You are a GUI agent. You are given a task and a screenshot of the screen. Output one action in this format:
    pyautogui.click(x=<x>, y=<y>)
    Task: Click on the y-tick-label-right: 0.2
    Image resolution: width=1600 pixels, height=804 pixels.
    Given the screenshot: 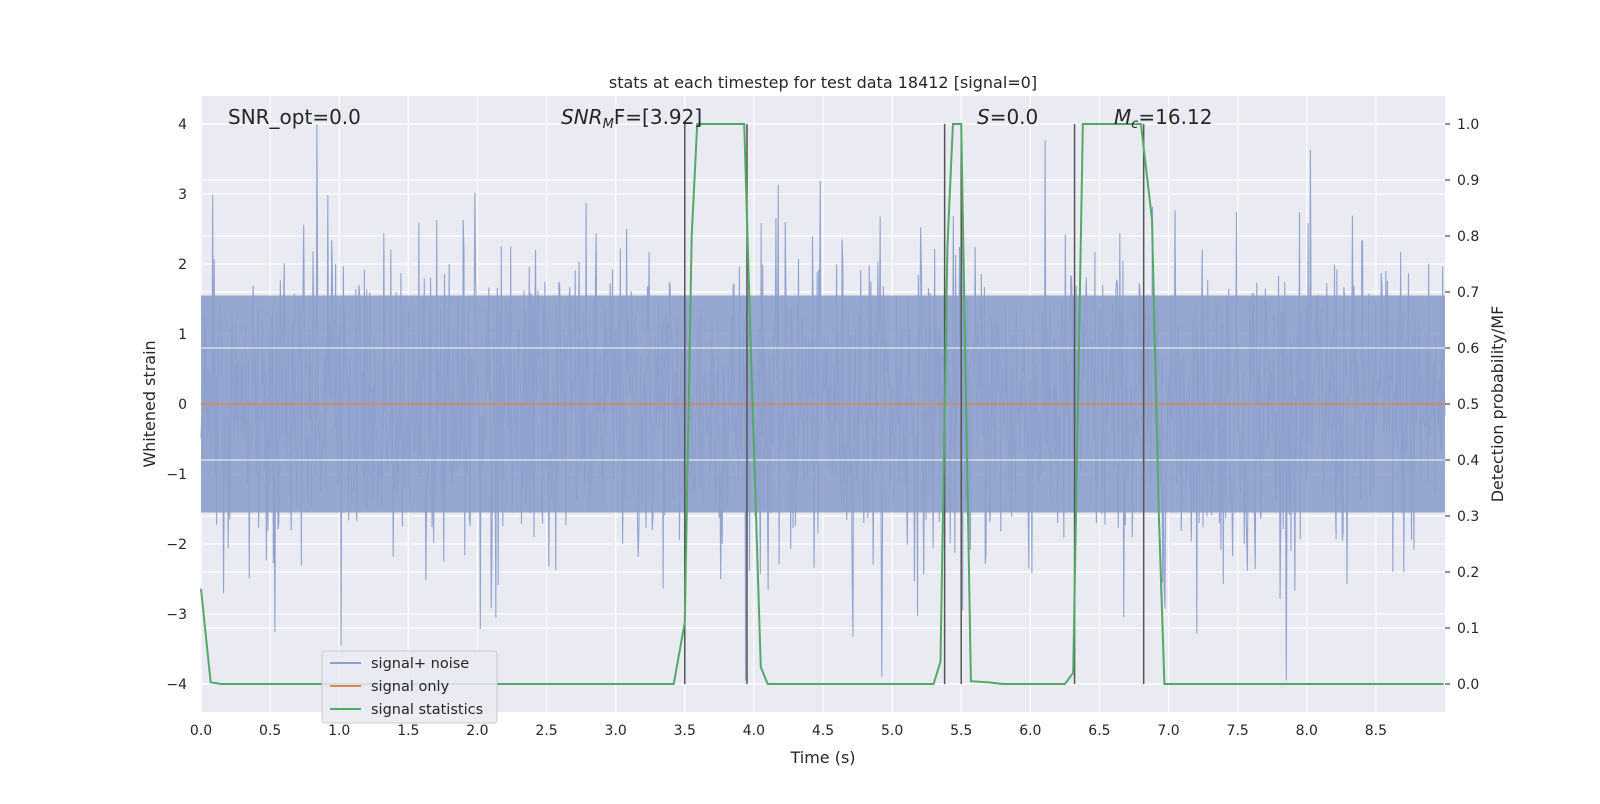 What is the action you would take?
    pyautogui.click(x=1468, y=573)
    